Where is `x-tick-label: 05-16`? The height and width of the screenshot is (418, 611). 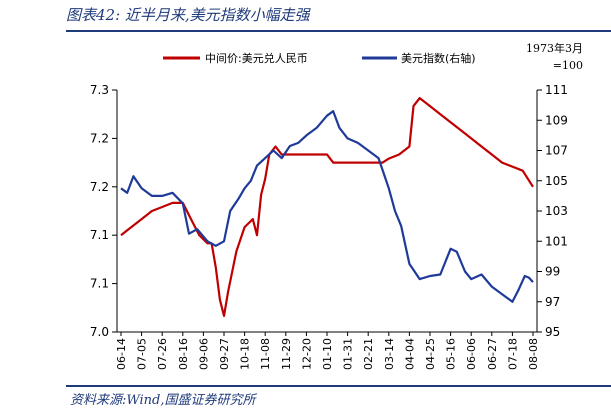
x-tick-label: 05-16 is located at coordinates (451, 354).